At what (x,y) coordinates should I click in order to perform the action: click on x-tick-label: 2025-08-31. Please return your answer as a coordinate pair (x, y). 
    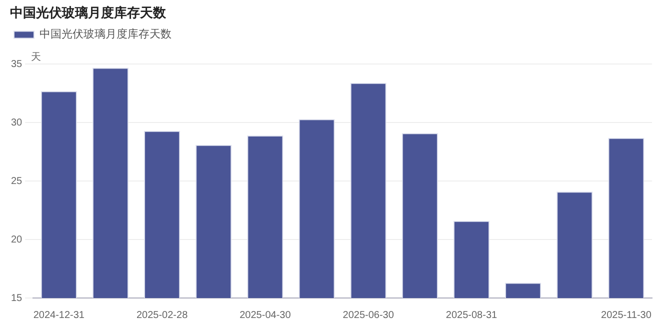
    Looking at the image, I should click on (472, 315).